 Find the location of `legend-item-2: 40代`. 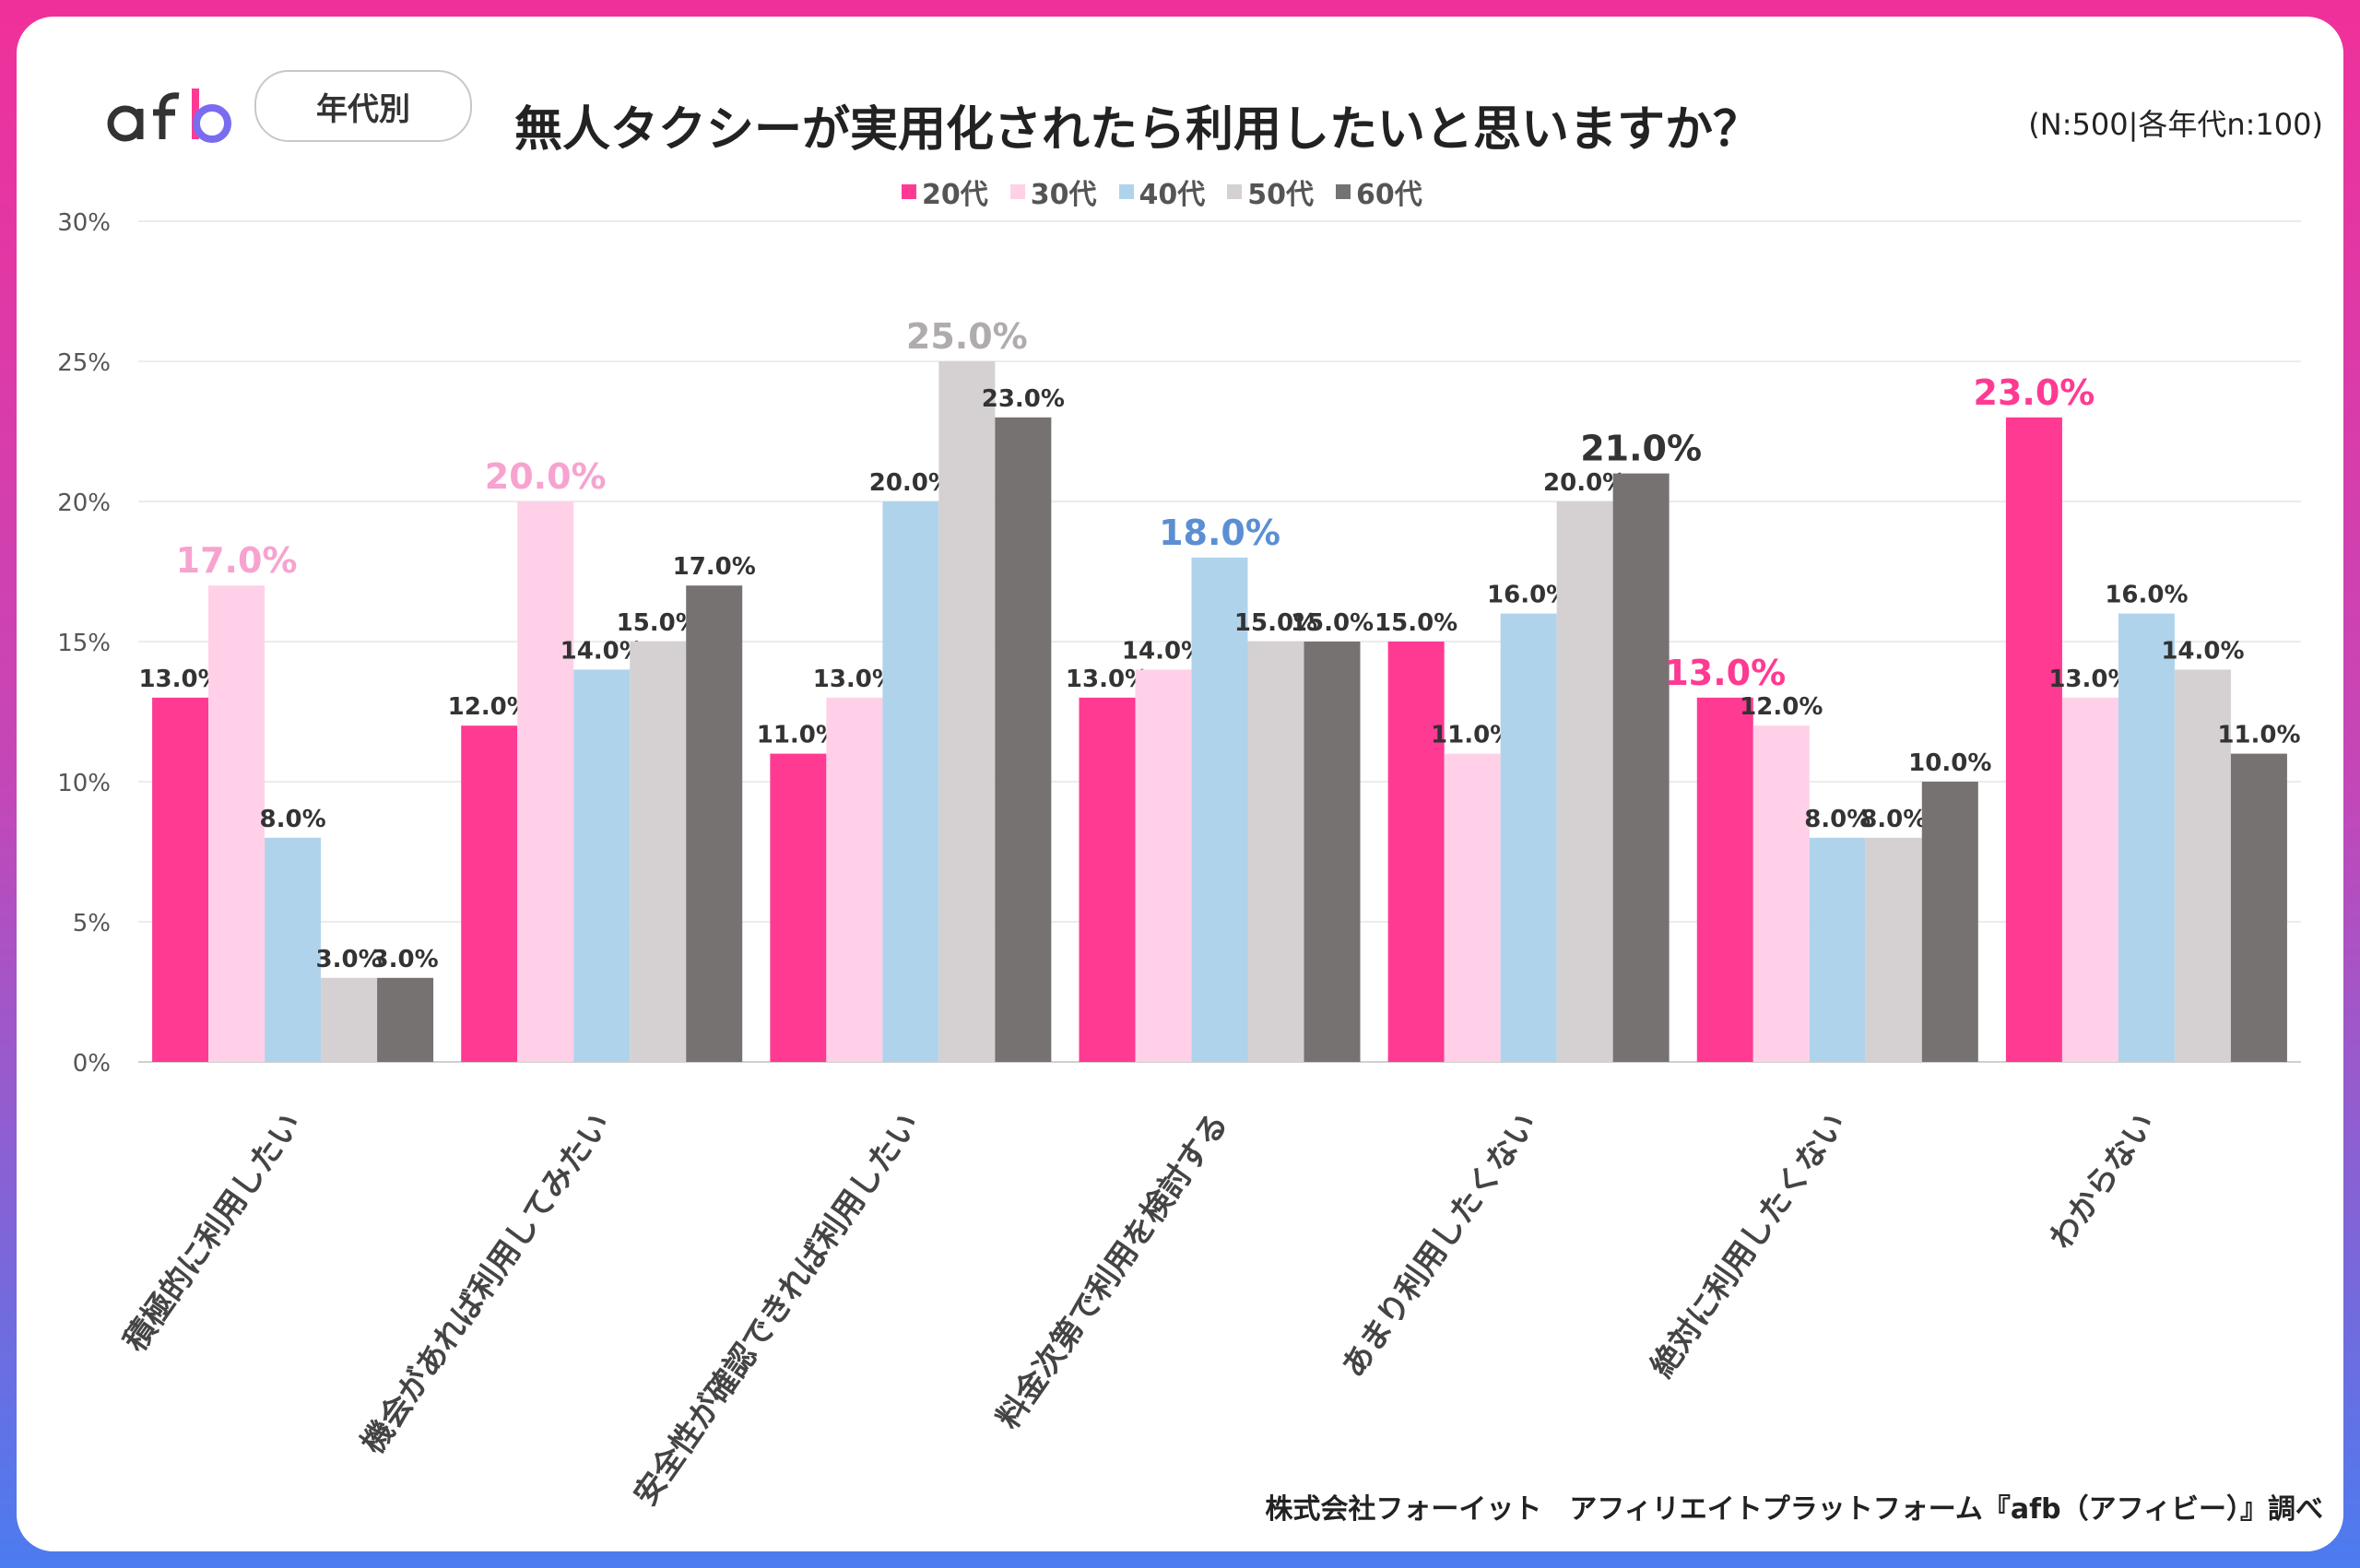

legend-item-2: 40代 is located at coordinates (1162, 192).